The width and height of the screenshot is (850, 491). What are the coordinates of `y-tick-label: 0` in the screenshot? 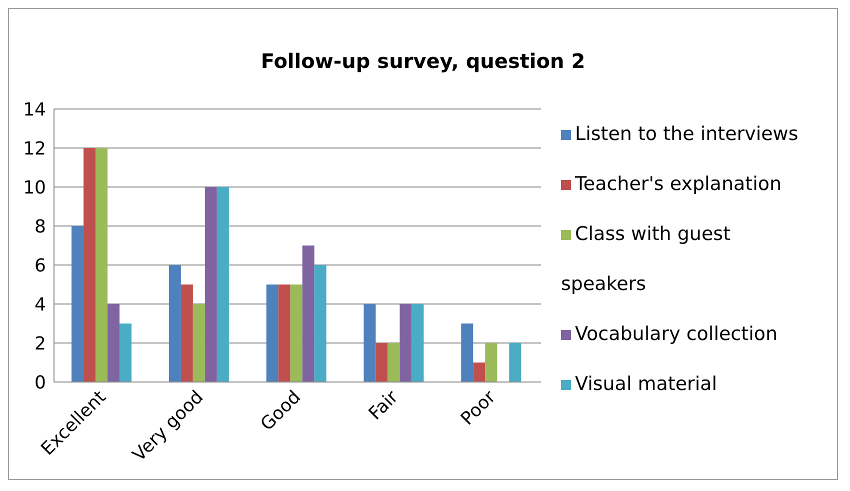 It's located at (40, 383).